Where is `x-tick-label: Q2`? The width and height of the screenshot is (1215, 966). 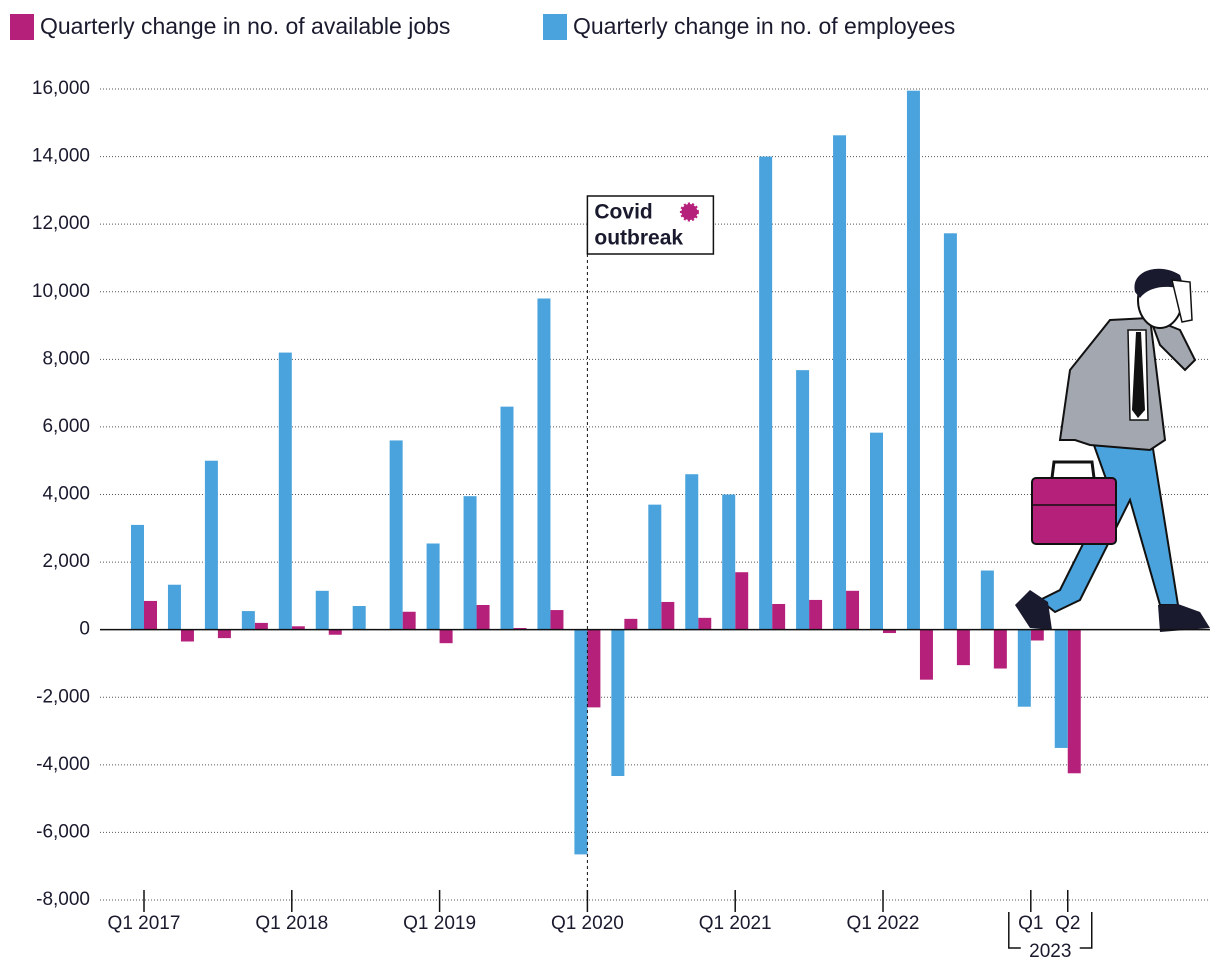
x-tick-label: Q2 is located at coordinates (1067, 923).